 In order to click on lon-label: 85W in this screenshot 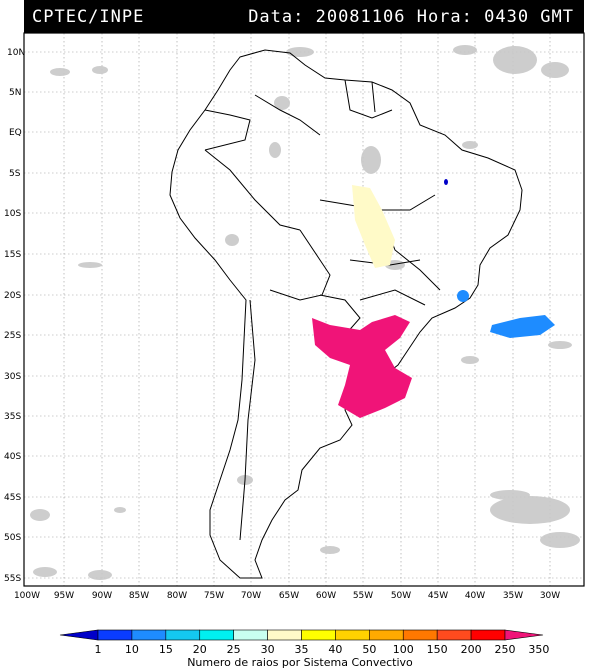, I will do `click(139, 596)`.